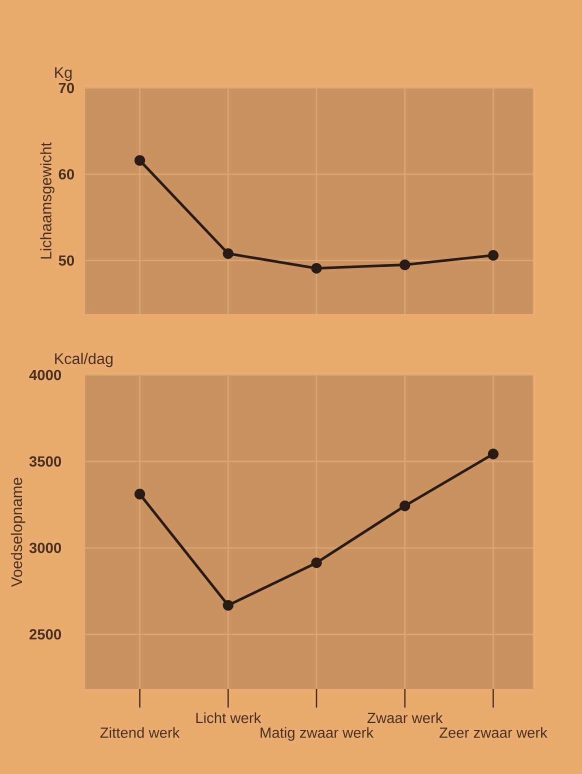  What do you see at coordinates (140, 732) in the screenshot?
I see `x-tick-label: Zittend werk` at bounding box center [140, 732].